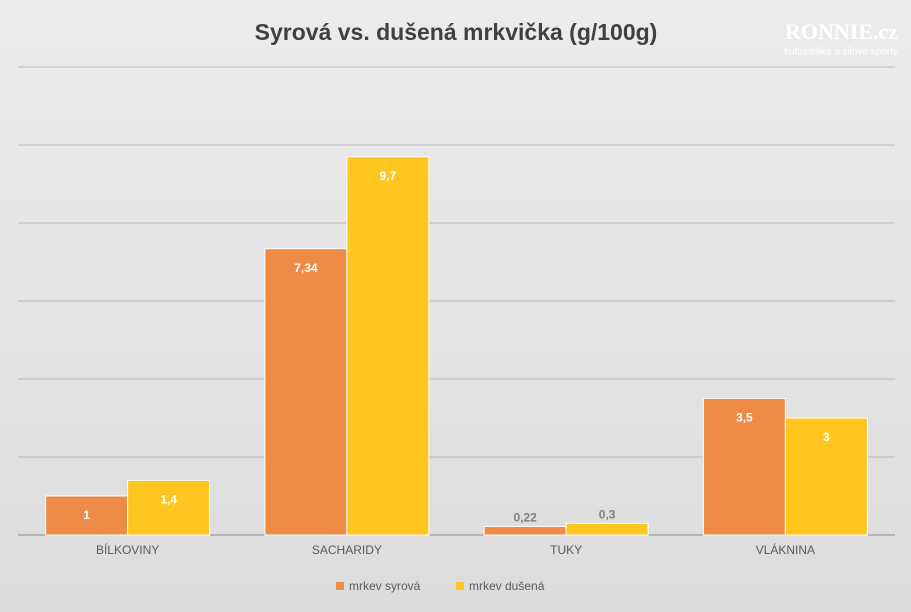 The image size is (911, 612). What do you see at coordinates (86, 515) in the screenshot?
I see `data-label: 1` at bounding box center [86, 515].